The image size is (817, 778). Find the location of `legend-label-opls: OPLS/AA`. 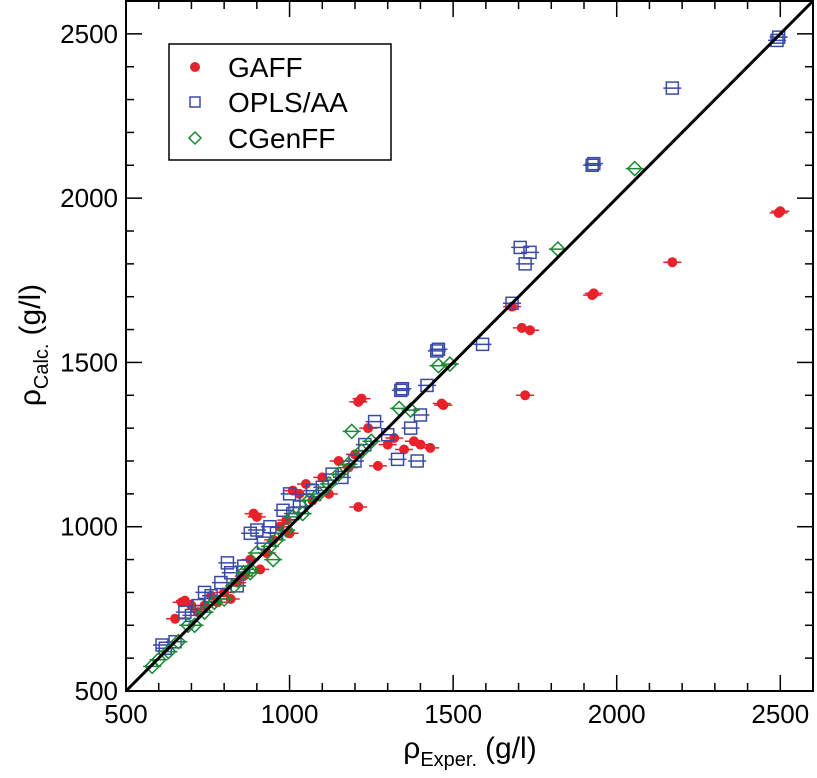

legend-label-opls: OPLS/AA is located at coordinates (288, 102).